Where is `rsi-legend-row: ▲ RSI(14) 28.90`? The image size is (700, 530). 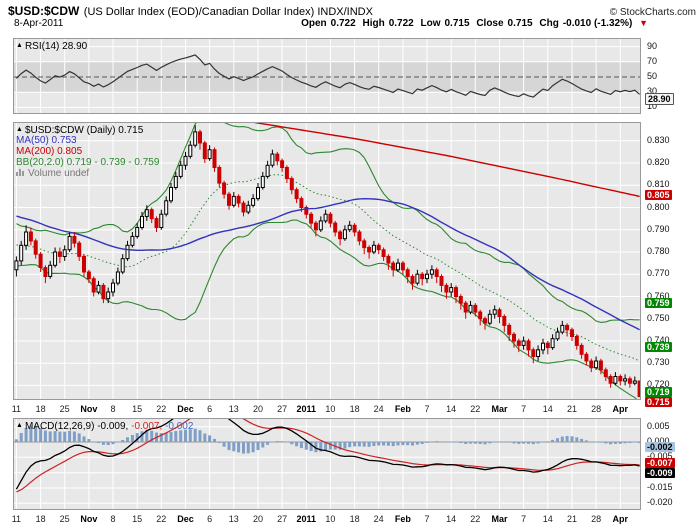 rsi-legend-row: ▲ RSI(14) 28.90 is located at coordinates (51, 46).